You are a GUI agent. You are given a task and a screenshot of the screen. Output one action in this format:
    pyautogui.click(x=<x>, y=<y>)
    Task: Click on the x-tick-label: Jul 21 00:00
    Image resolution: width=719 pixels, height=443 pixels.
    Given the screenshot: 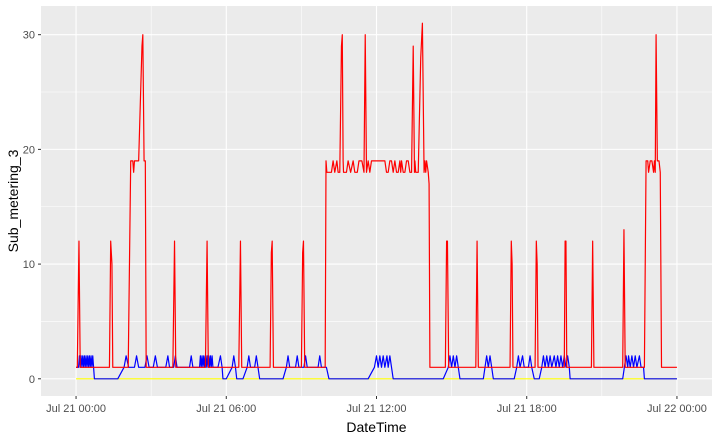 What is the action you would take?
    pyautogui.click(x=76, y=409)
    